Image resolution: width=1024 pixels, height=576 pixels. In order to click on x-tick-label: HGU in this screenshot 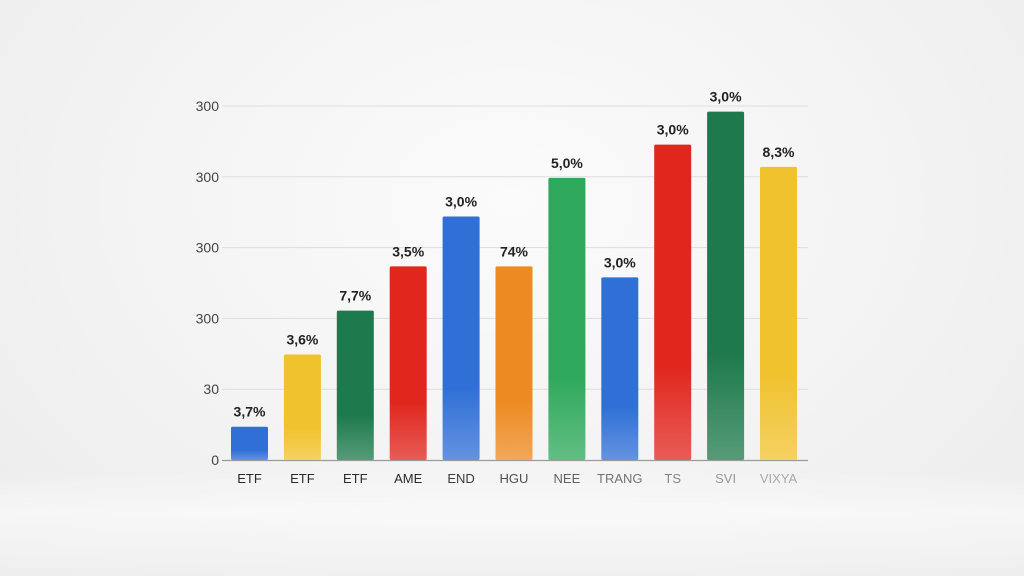, I will do `click(514, 478)`.